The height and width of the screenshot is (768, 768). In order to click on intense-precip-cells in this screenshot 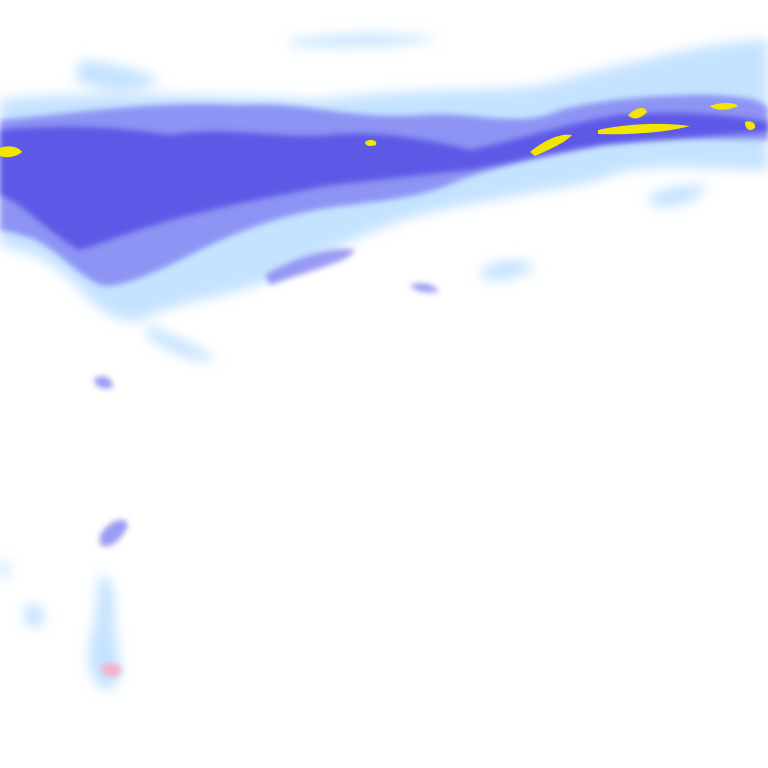, I will do `click(378, 130)`.